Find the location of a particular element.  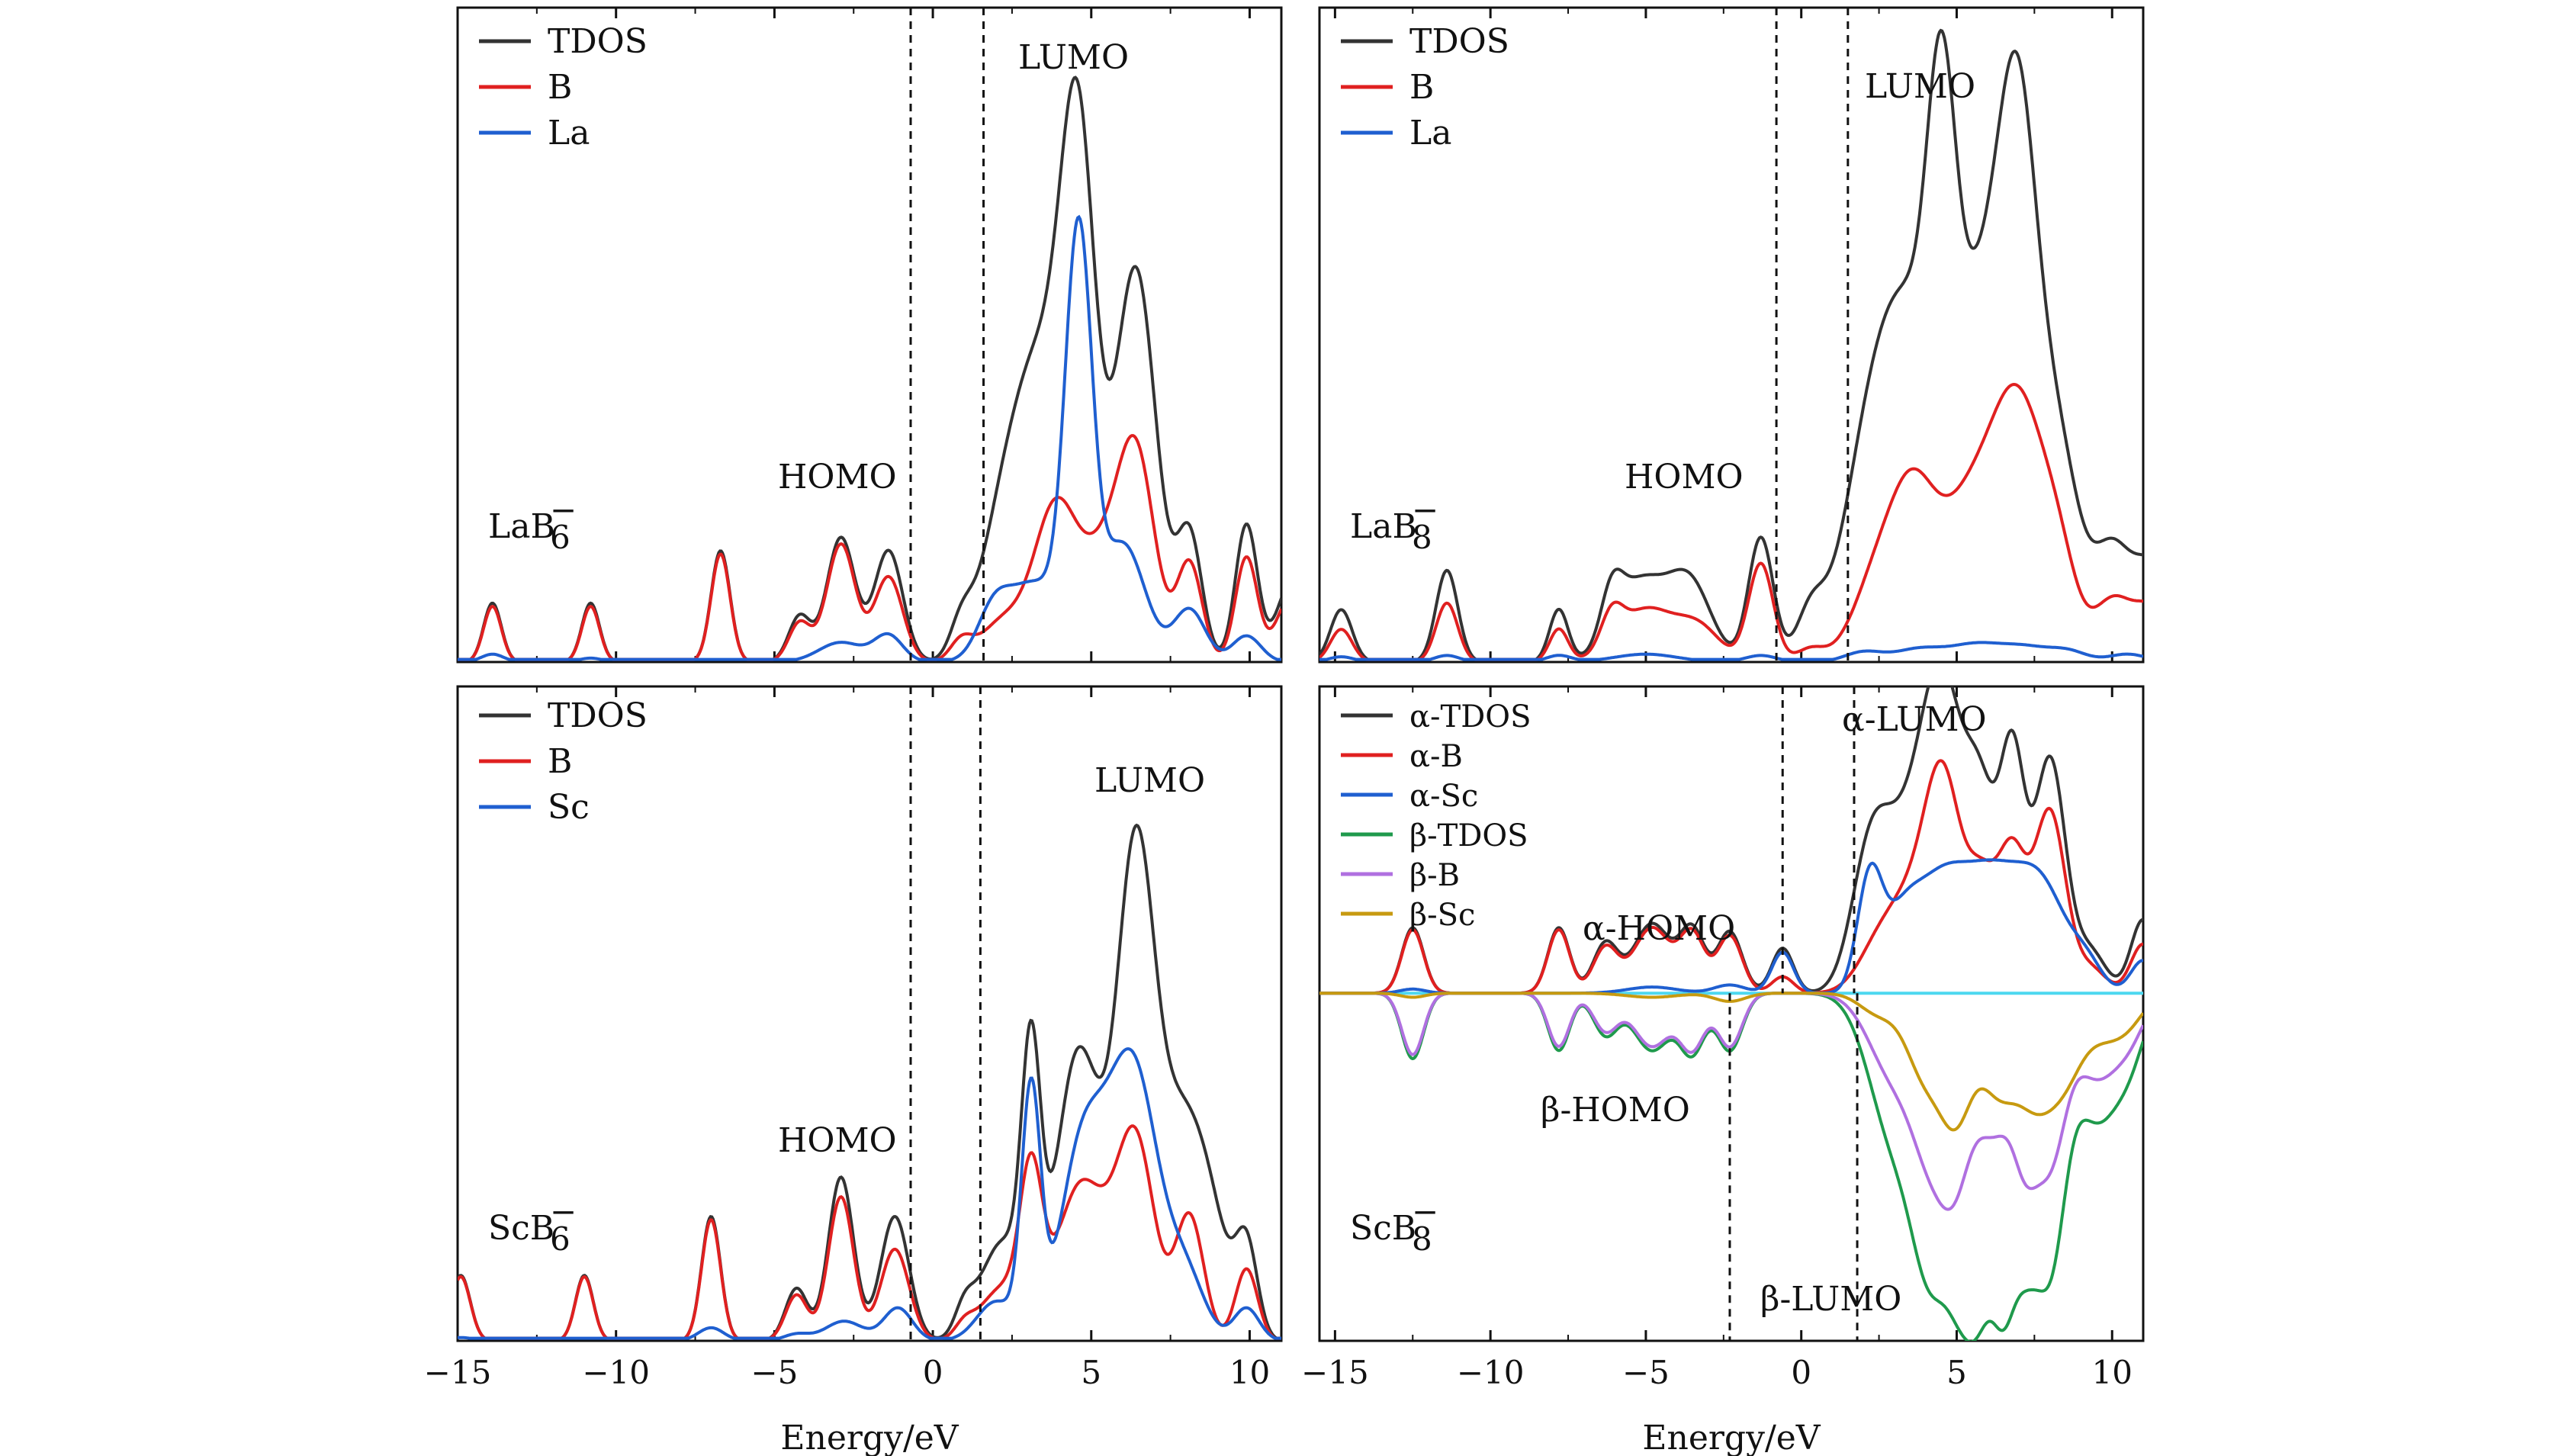

legend-label-alpha-b: α-B is located at coordinates (1436, 756).